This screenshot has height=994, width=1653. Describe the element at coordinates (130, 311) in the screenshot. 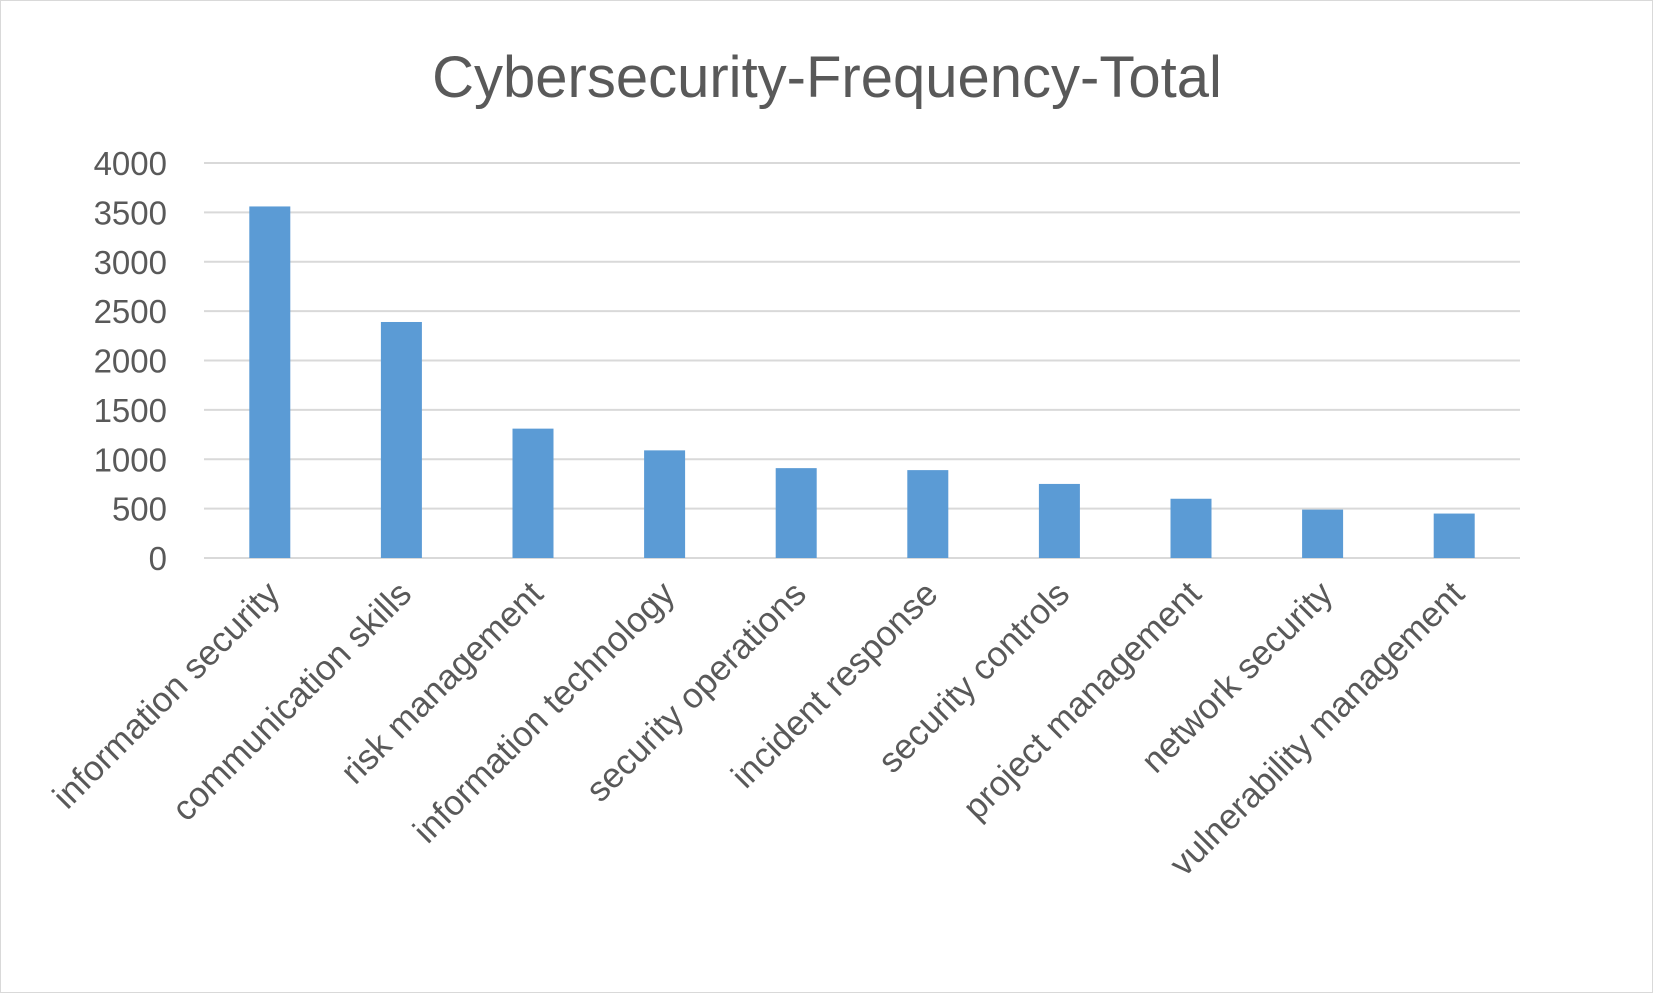

I see `y-tick-label: 2500` at that location.